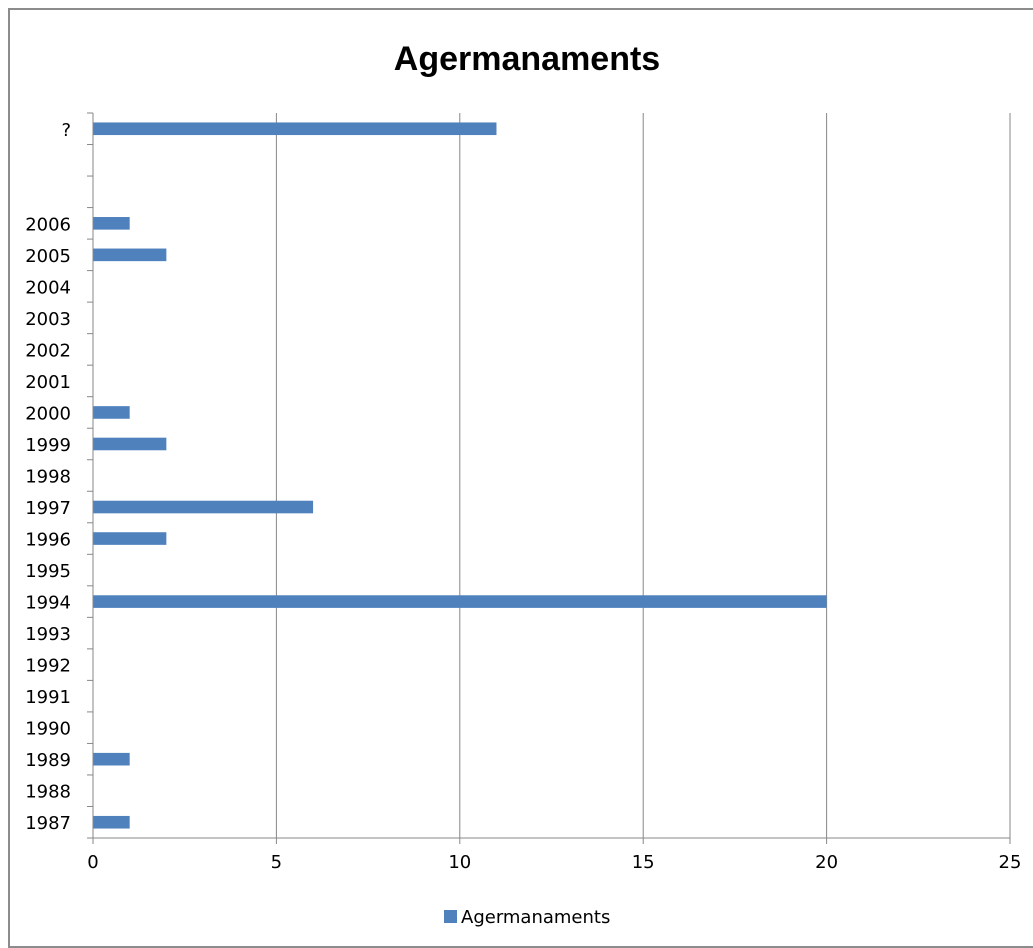 This screenshot has width=1033, height=948. What do you see at coordinates (48, 256) in the screenshot?
I see `y-tick-label: 2005` at bounding box center [48, 256].